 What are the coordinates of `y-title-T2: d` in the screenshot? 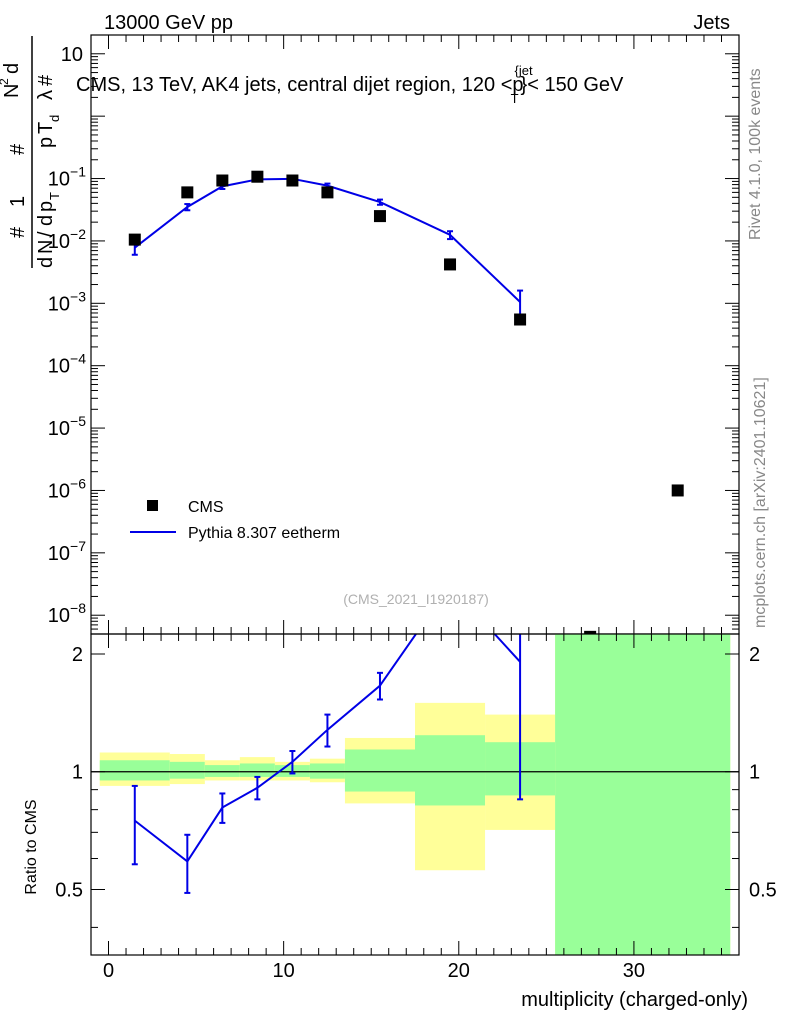 It's located at (54, 118).